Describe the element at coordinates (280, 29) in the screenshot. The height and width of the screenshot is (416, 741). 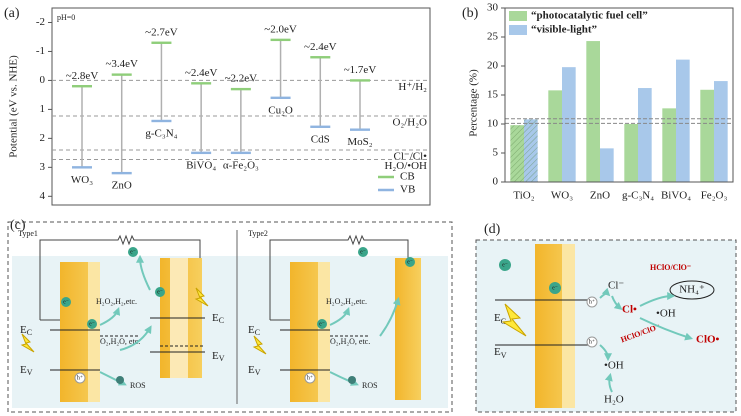
I see `gap-label: ~2.0eV` at that location.